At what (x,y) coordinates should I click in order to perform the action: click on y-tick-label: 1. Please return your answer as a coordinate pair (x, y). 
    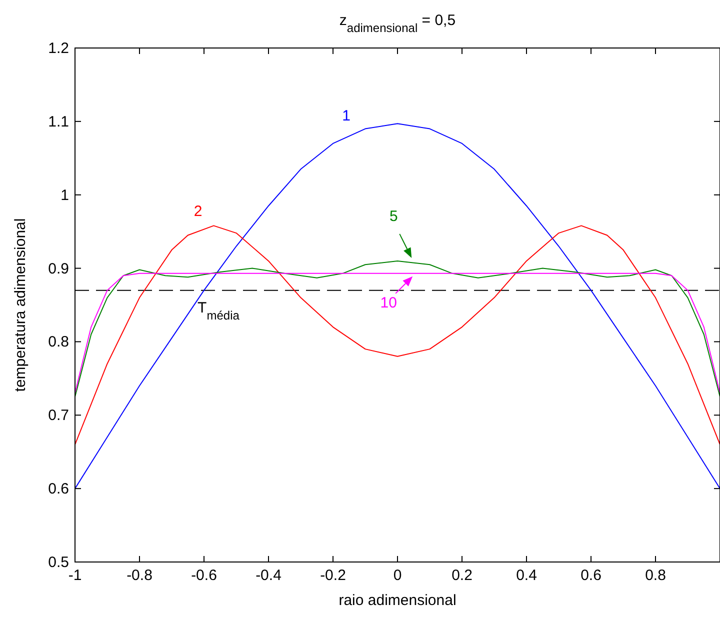
    Looking at the image, I should click on (64, 195).